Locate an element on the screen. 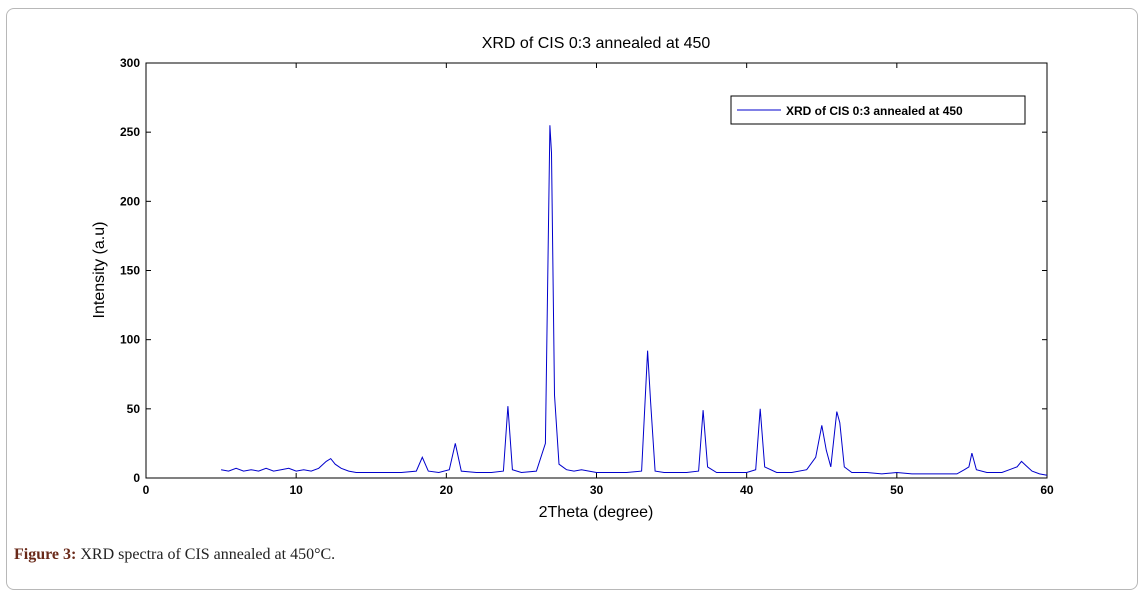 This screenshot has width=1146, height=598. y-tick-label: 200 is located at coordinates (130, 201).